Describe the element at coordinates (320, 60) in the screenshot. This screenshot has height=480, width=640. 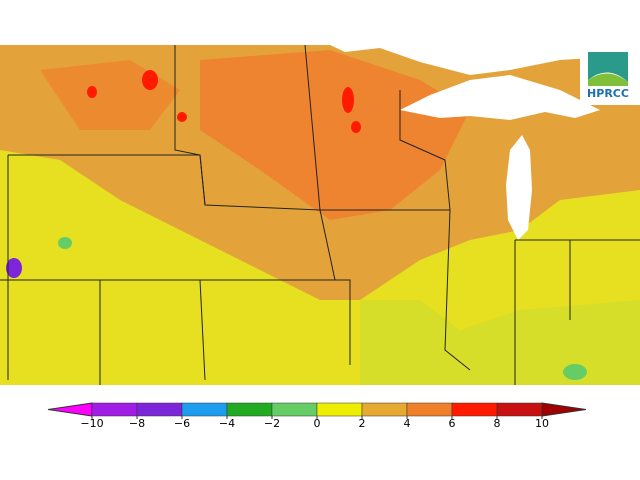
I see `no-data` at that location.